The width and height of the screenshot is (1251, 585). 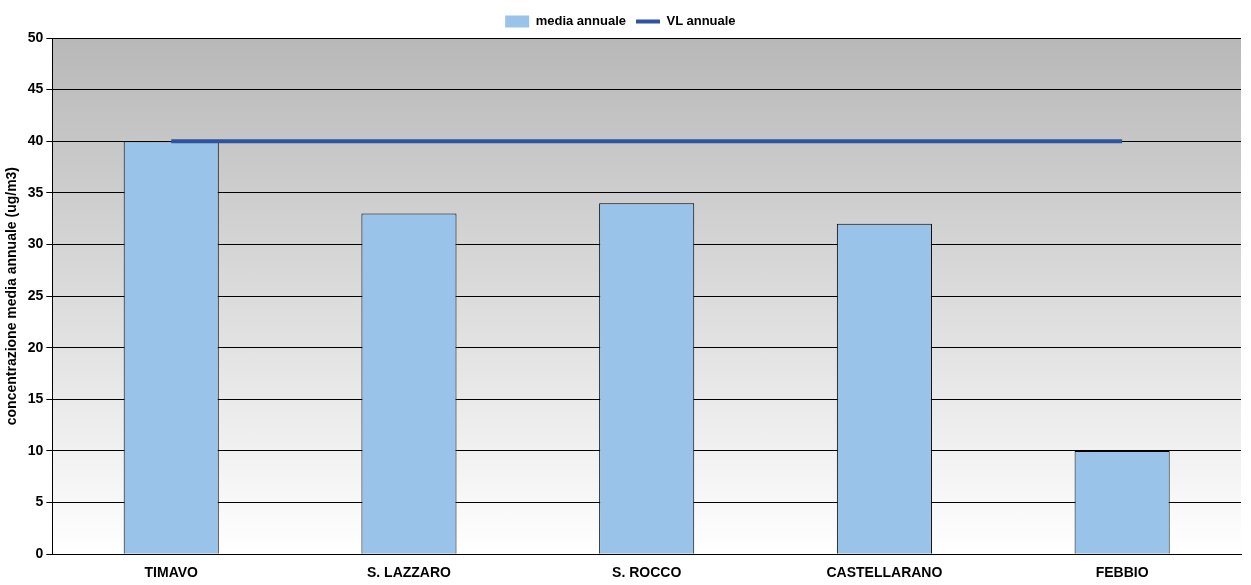 What do you see at coordinates (35, 449) in the screenshot?
I see `y-tick-label: 10` at bounding box center [35, 449].